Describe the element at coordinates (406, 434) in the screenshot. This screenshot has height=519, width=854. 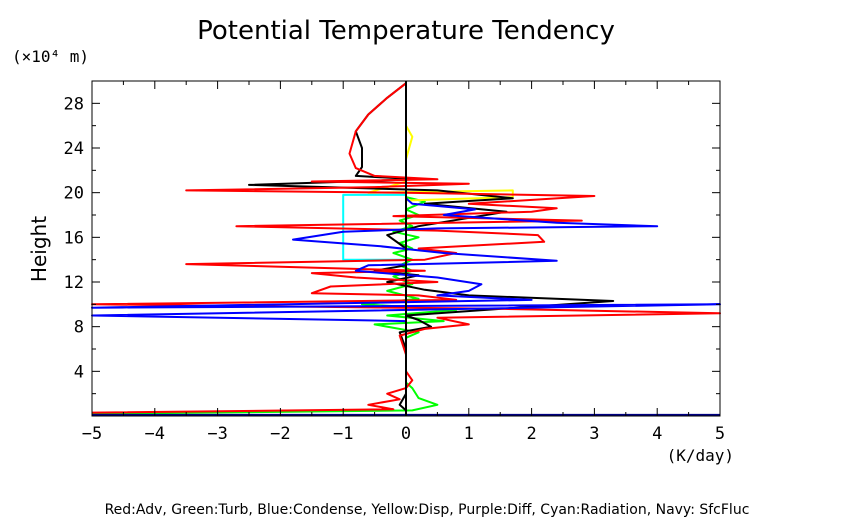
I see `x-tick-label: 0` at that location.